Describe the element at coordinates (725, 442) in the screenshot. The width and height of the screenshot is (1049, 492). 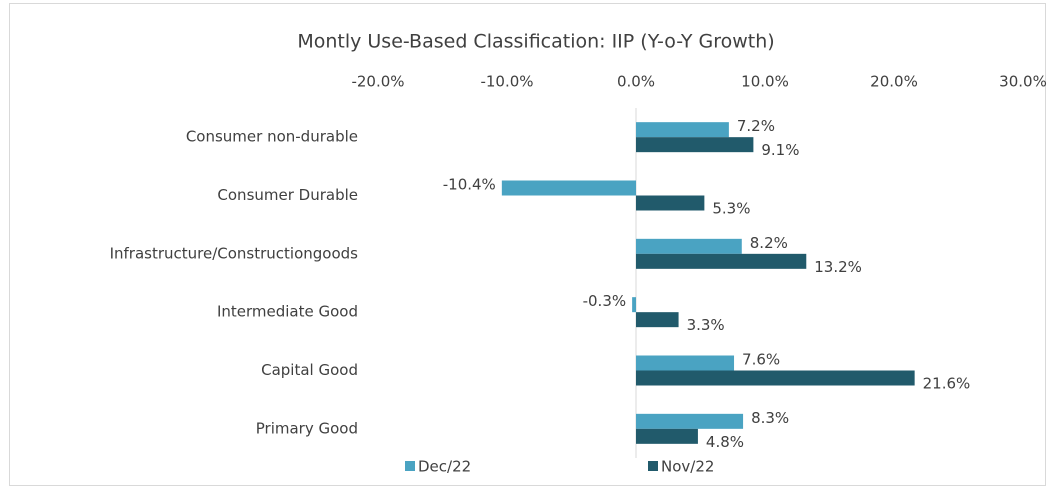
I see `data-label: 4.8%` at that location.